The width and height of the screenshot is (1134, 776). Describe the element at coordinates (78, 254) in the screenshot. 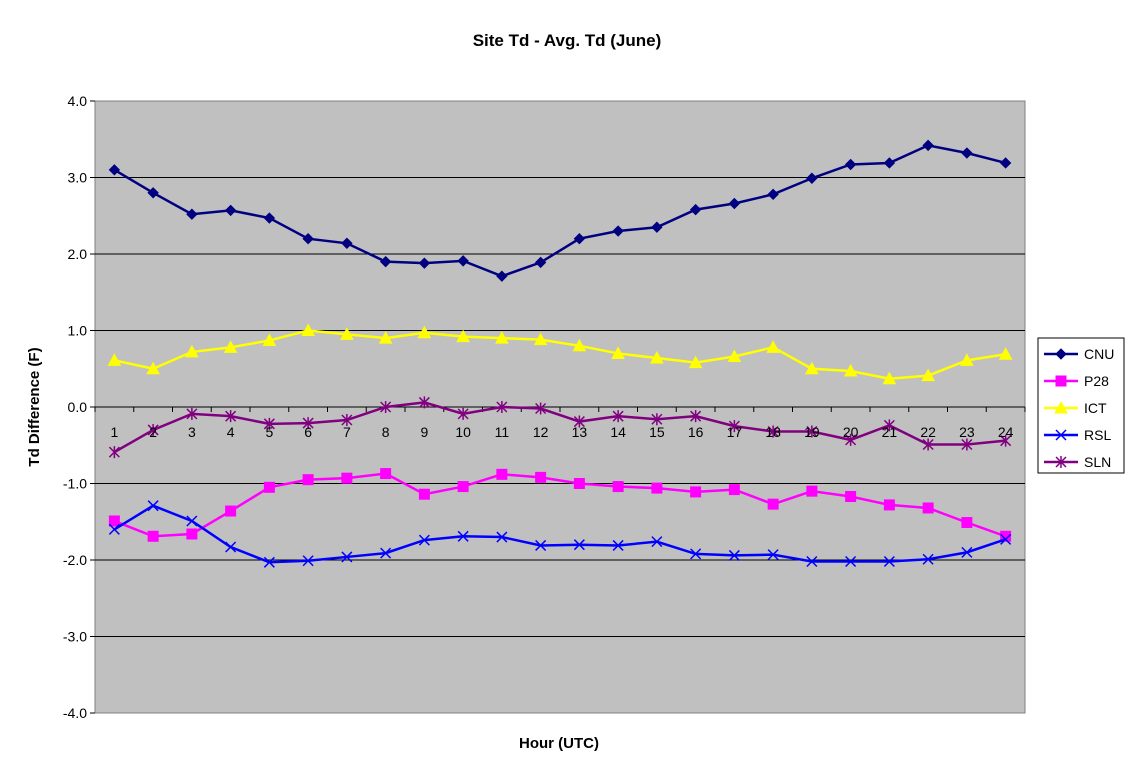

I see `y-tick-label: 2.0` at that location.